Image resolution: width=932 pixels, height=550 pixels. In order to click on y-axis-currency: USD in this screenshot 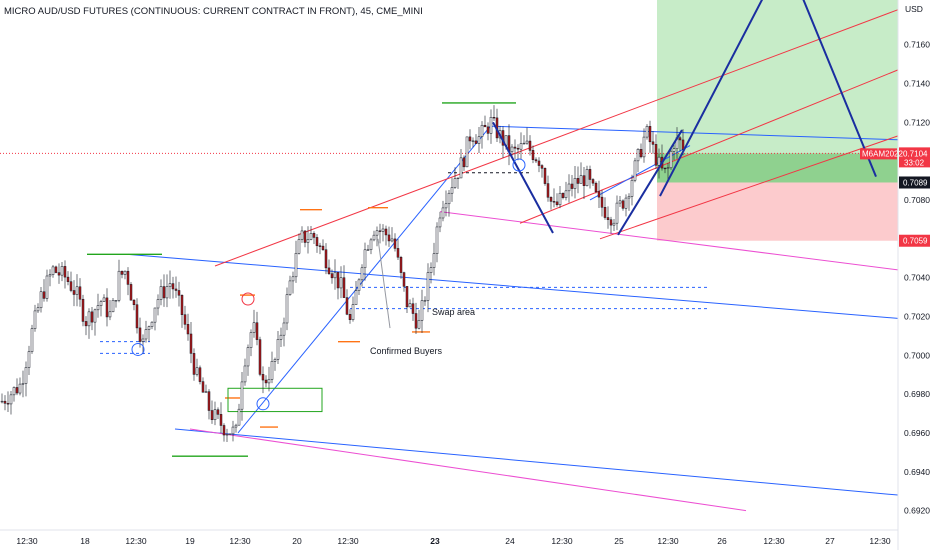, I will do `click(914, 9)`.